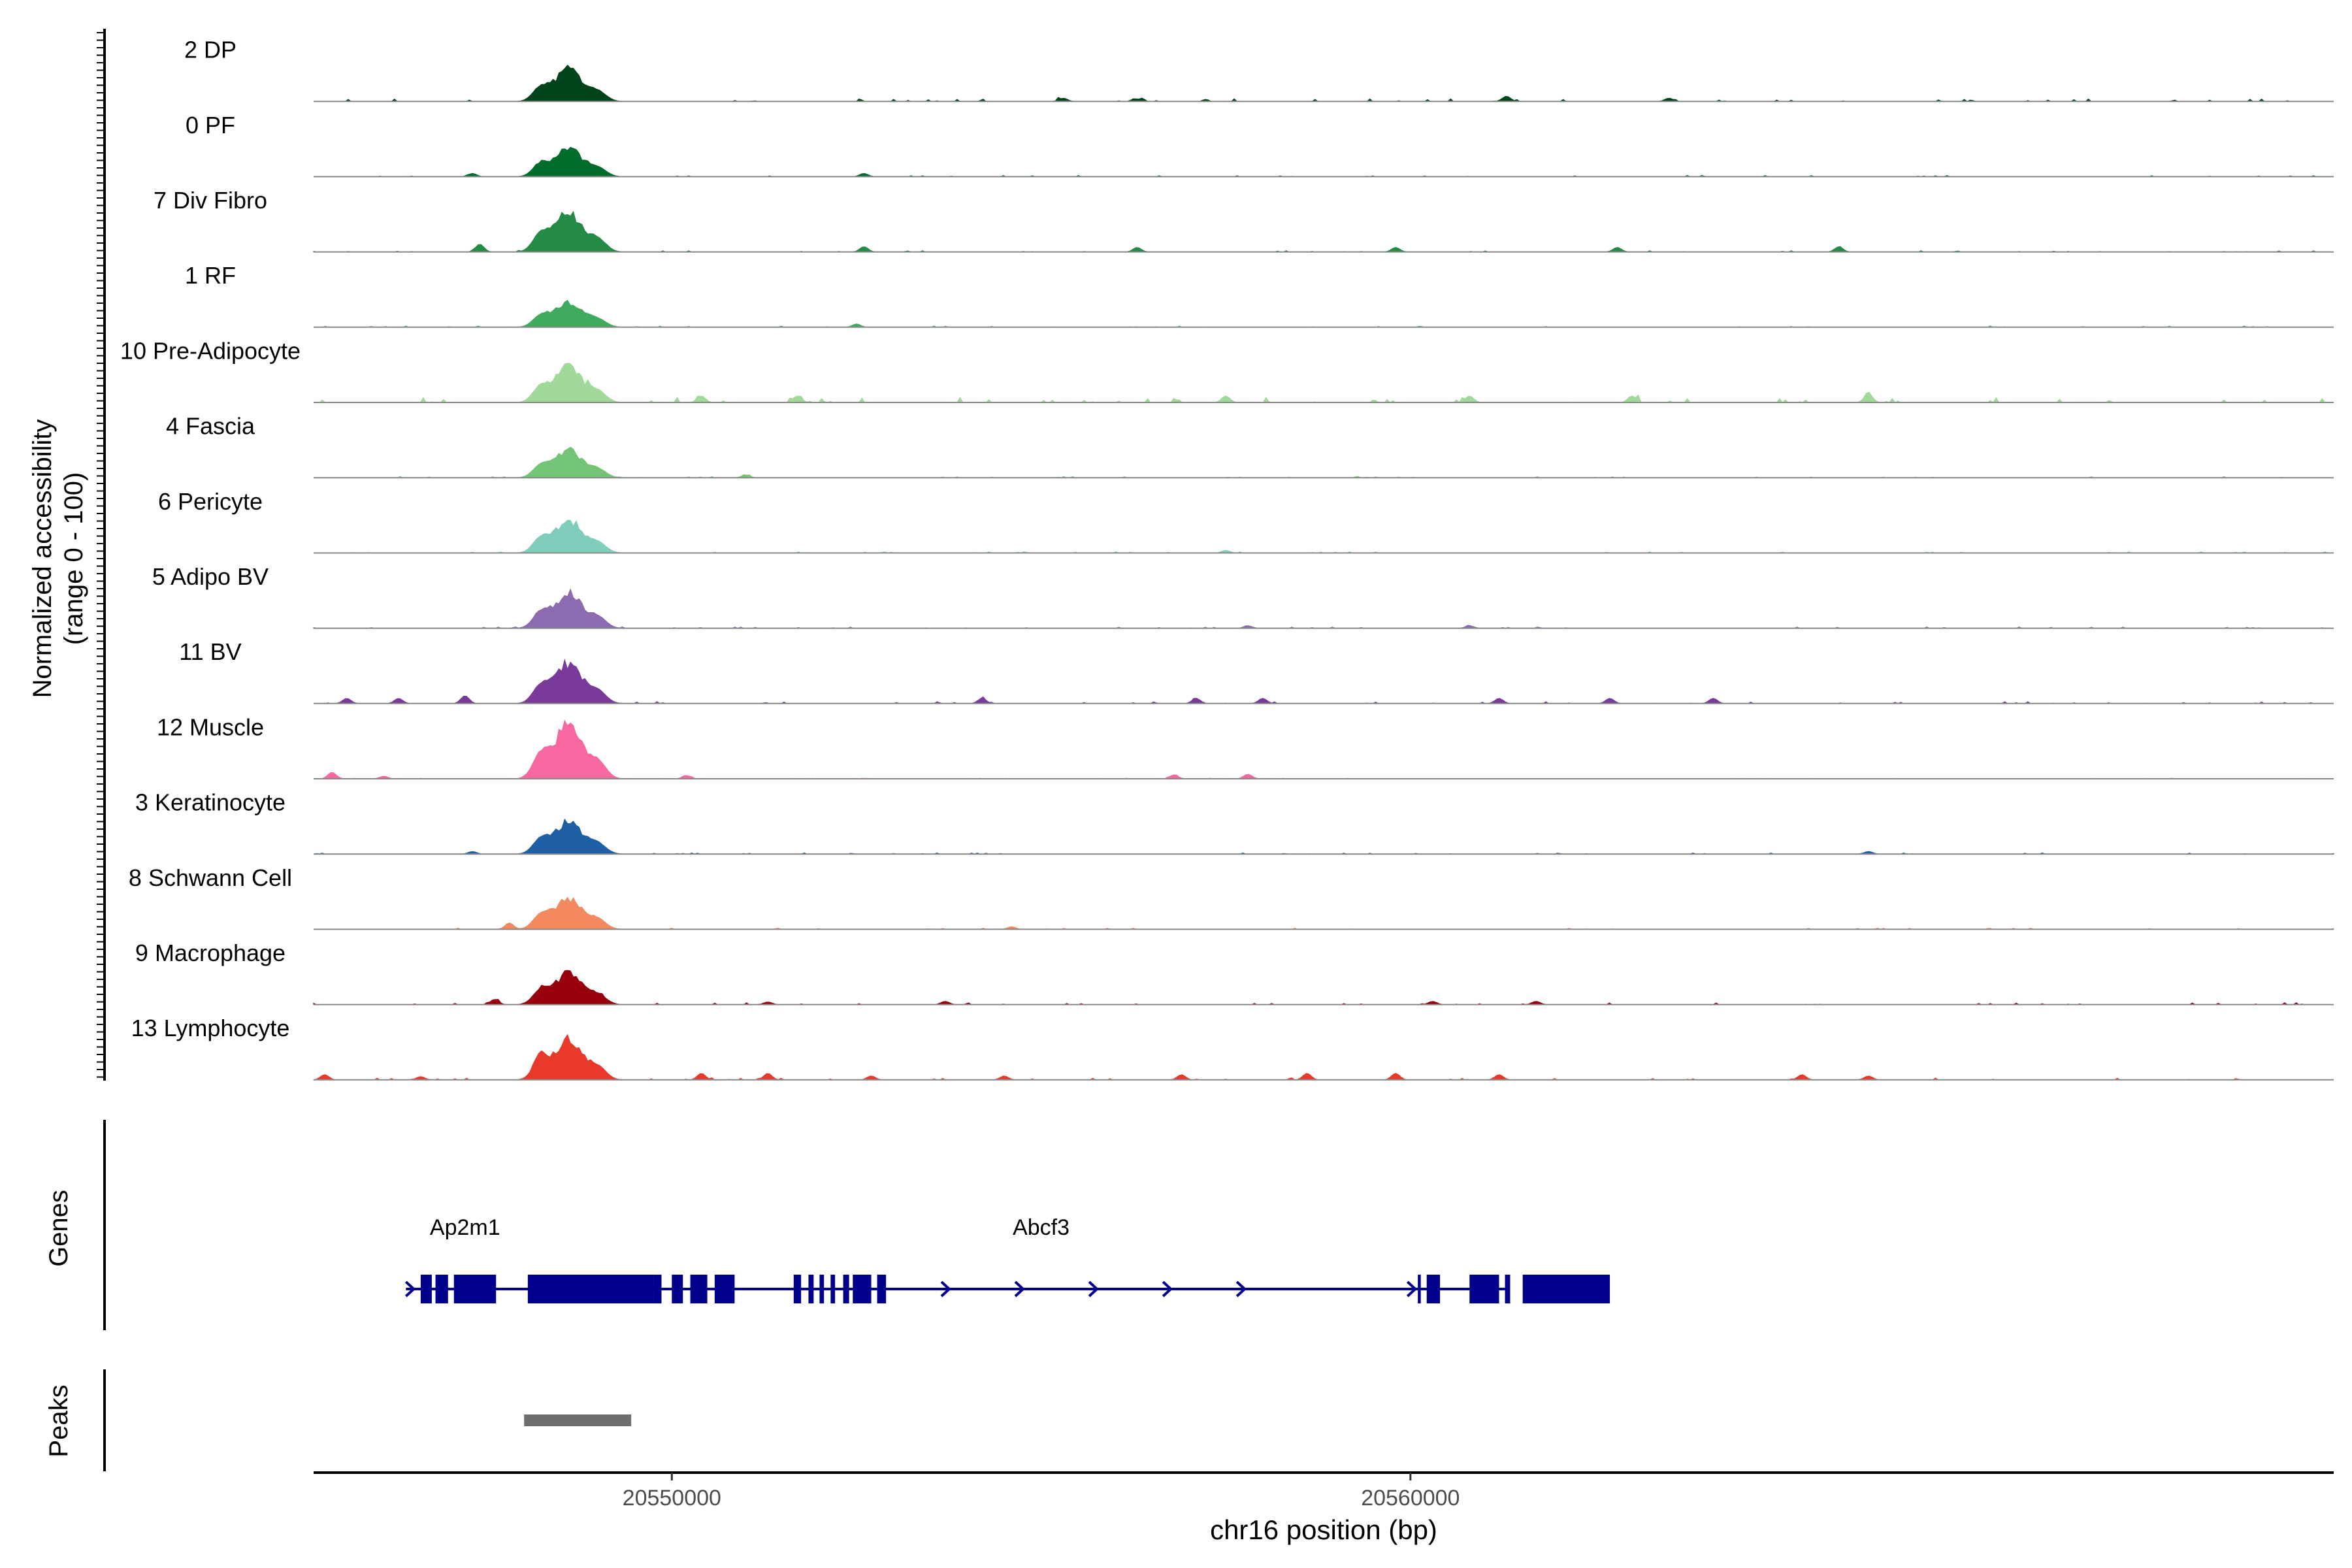 The width and height of the screenshot is (2352, 1568). Describe the element at coordinates (672, 1498) in the screenshot. I see `x-tick-label: 20550000` at that location.